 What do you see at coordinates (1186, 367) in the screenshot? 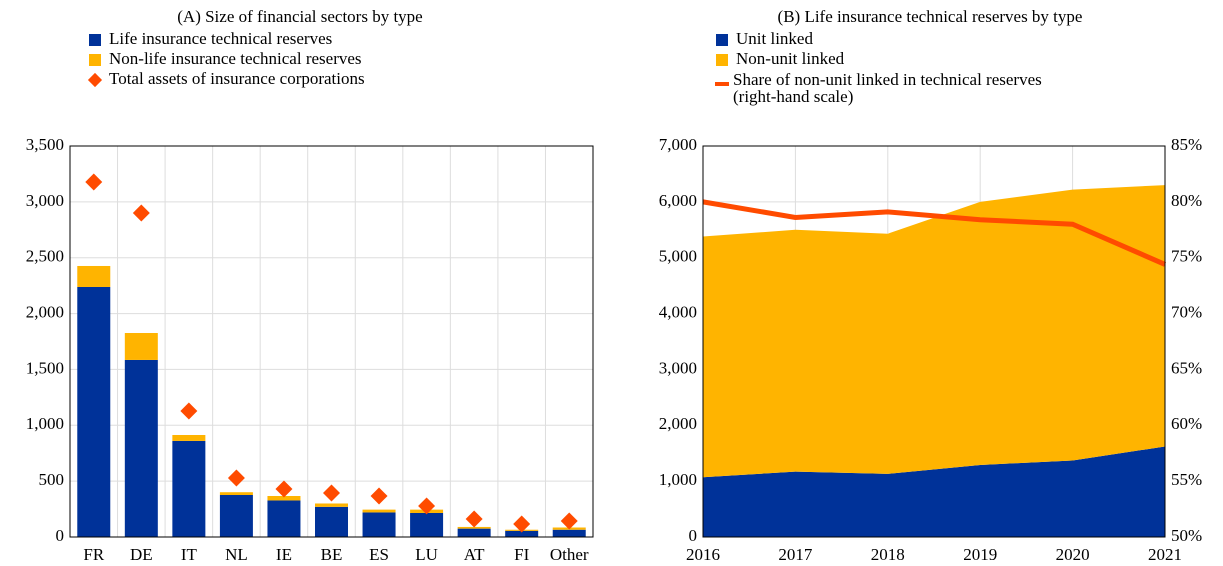
I see `y2-tick-label: 65%` at bounding box center [1186, 367].